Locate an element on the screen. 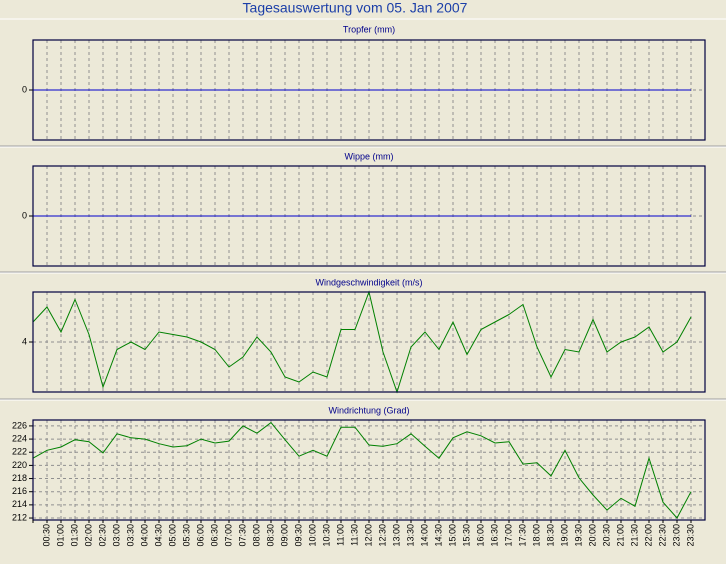 The width and height of the screenshot is (726, 564). panel-title: Windrichtung (Grad) is located at coordinates (368, 410).